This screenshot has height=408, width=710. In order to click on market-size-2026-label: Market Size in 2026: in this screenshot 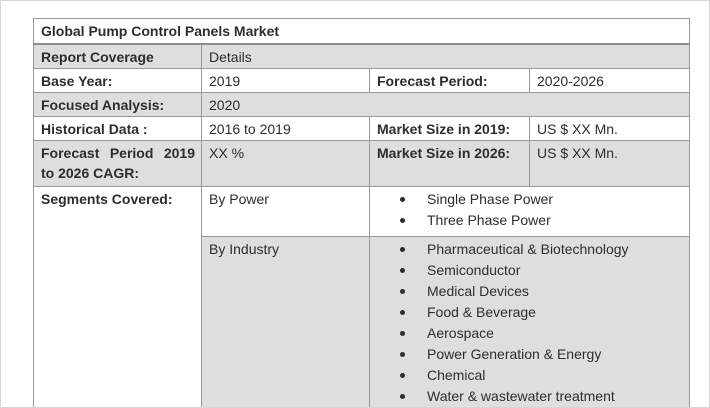, I will do `click(449, 163)`.